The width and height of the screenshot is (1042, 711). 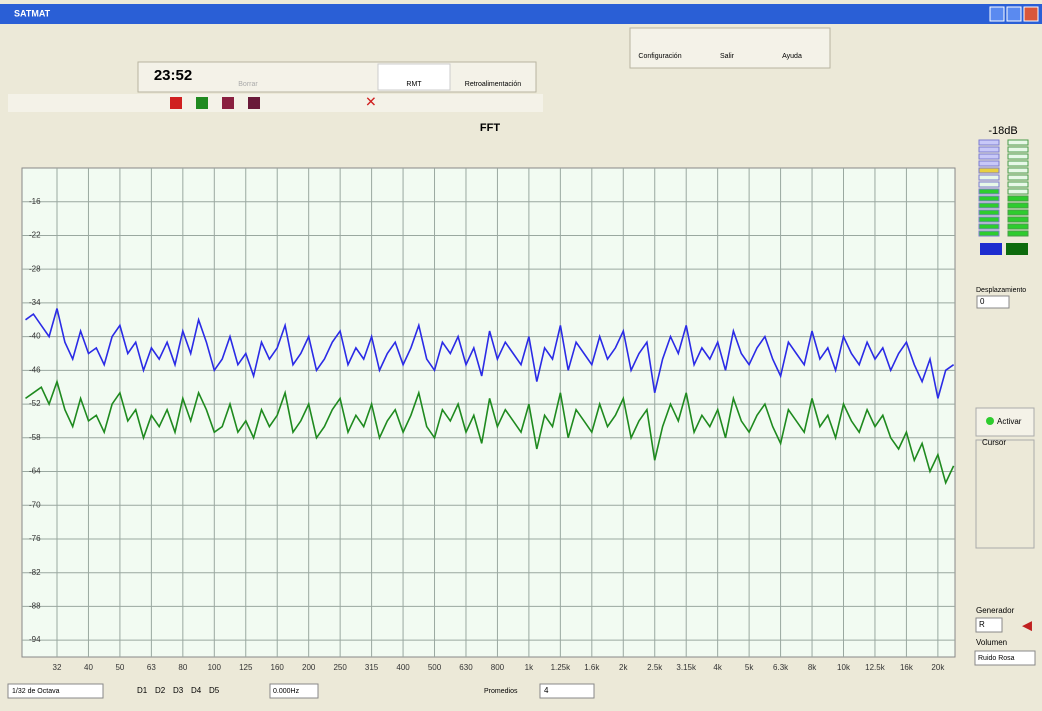 What do you see at coordinates (1014, 14) in the screenshot?
I see `maximize-button` at bounding box center [1014, 14].